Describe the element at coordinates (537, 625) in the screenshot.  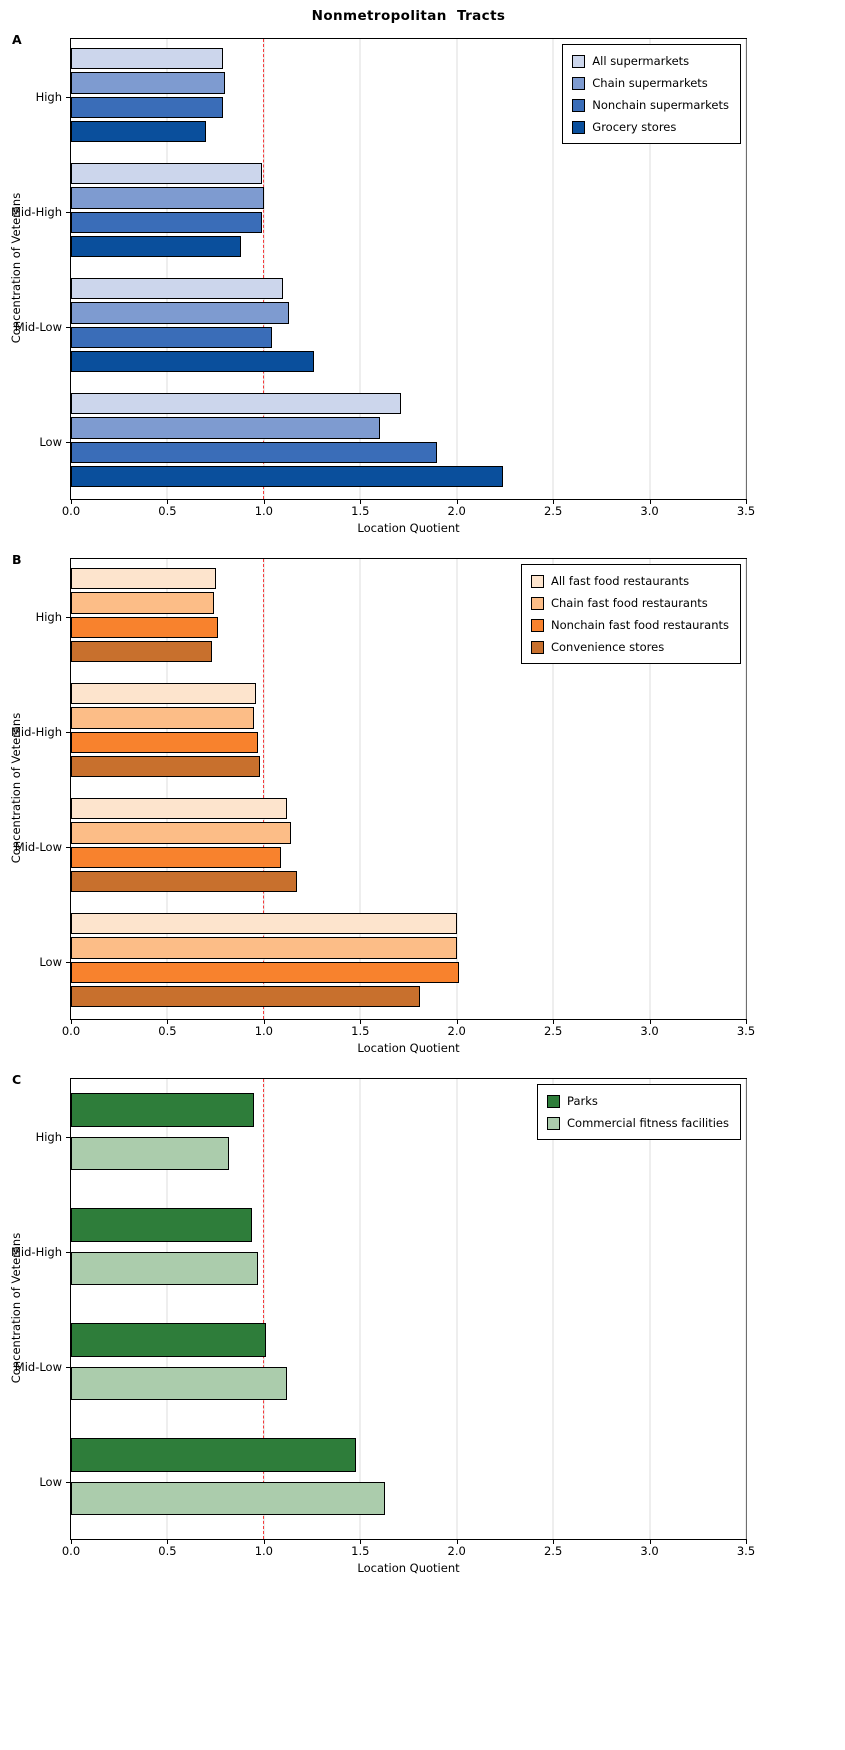
I see `nonchain-fast-food-restaurants-swatch` at that location.